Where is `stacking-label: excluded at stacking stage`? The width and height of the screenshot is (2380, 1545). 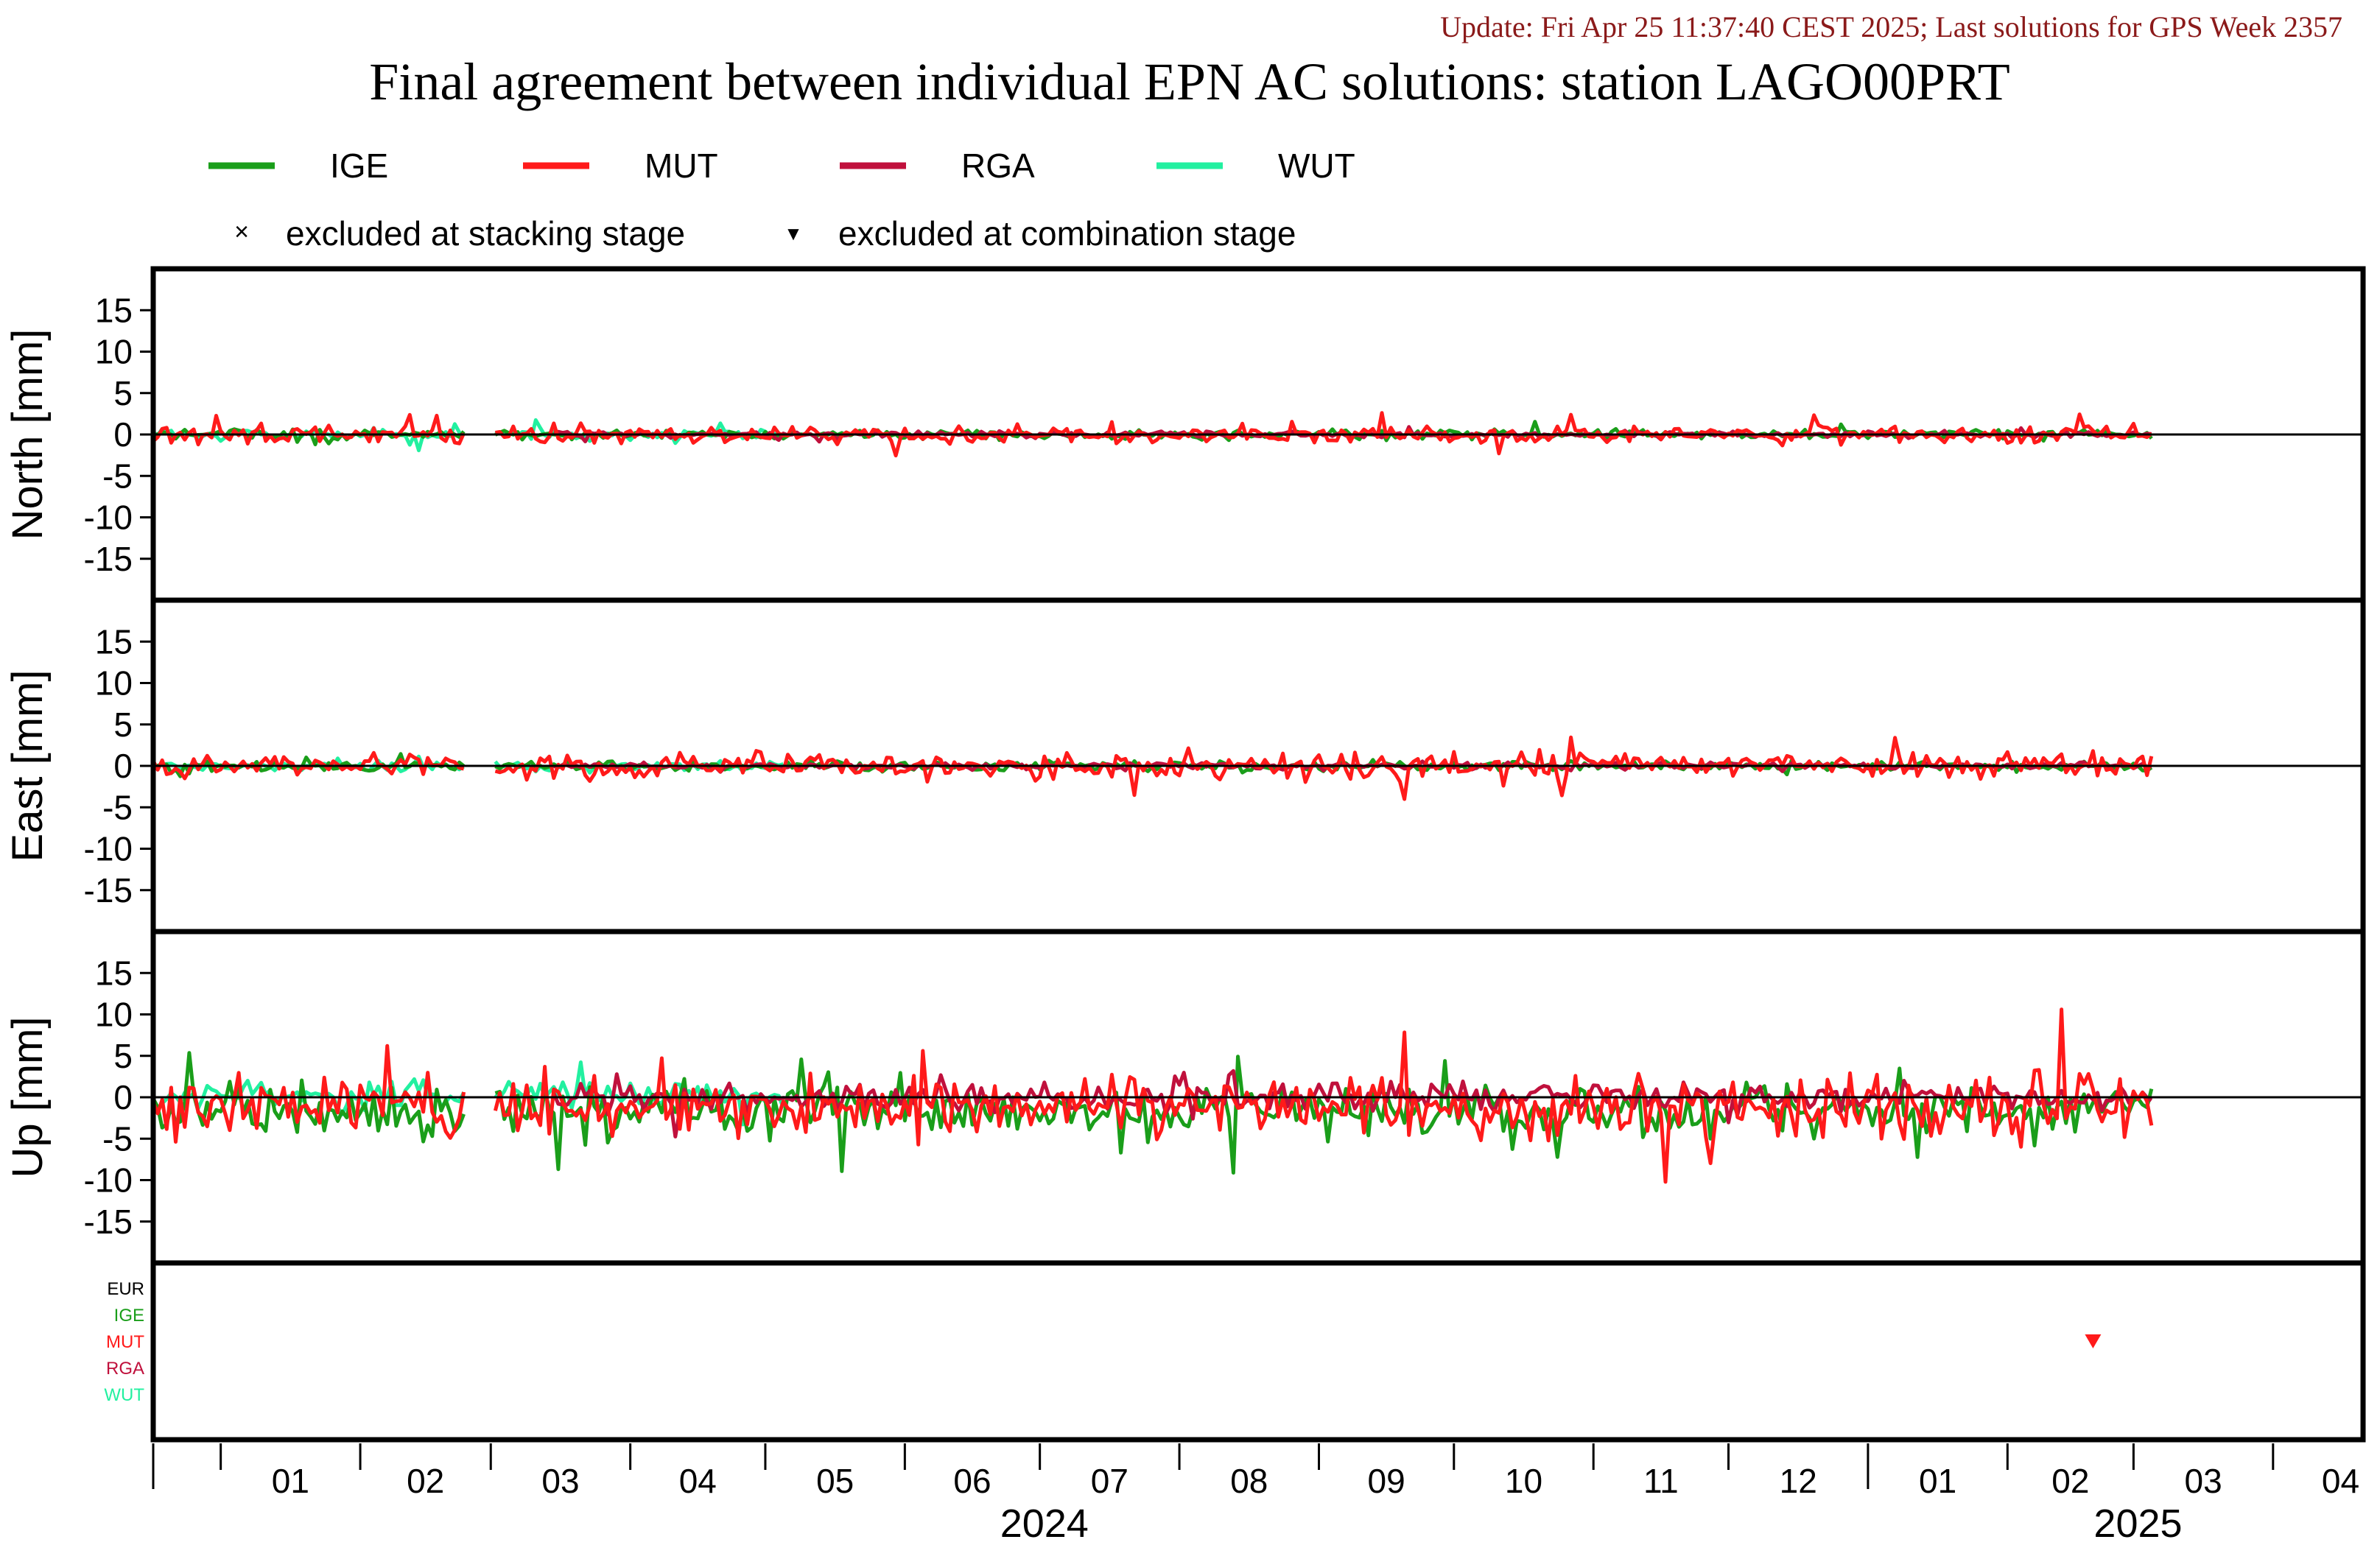
stacking-label: excluded at stacking stage is located at coordinates (485, 234).